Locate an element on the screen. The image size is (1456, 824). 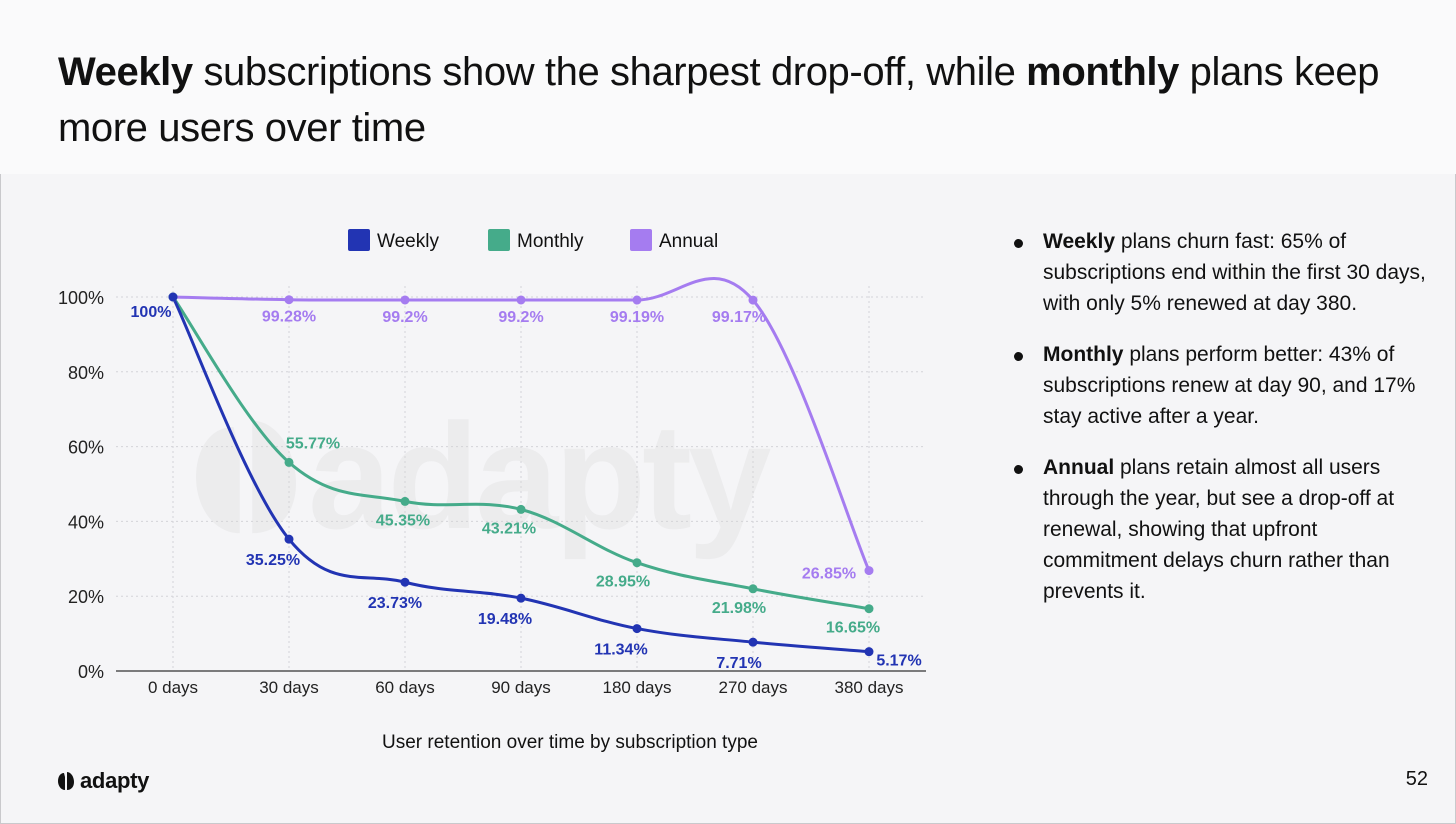
legend-label-annual: Annual is located at coordinates (688, 241).